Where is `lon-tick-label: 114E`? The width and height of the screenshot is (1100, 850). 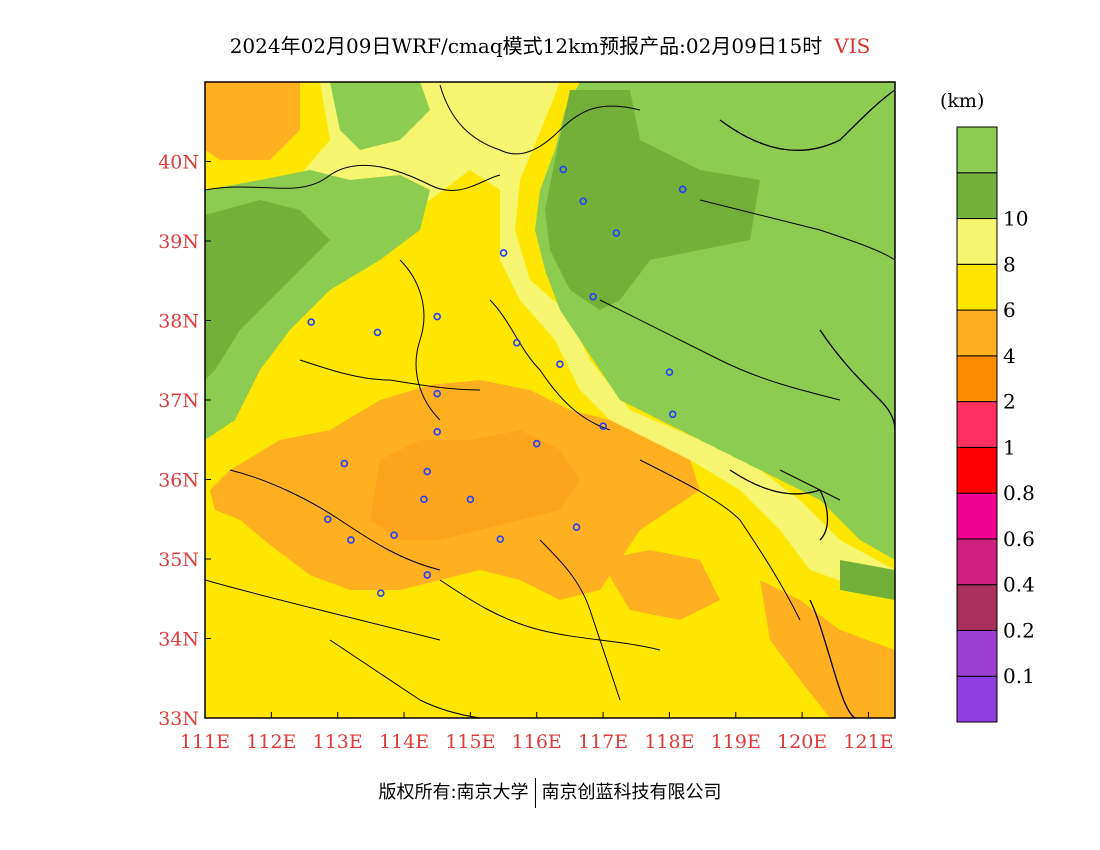
lon-tick-label: 114E is located at coordinates (404, 742).